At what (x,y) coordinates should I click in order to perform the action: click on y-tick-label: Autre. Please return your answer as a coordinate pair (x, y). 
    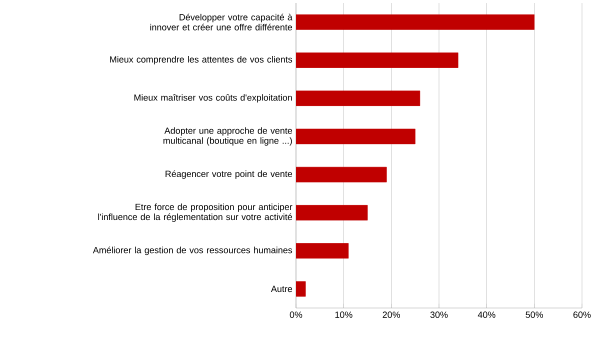
    Looking at the image, I should click on (281, 289).